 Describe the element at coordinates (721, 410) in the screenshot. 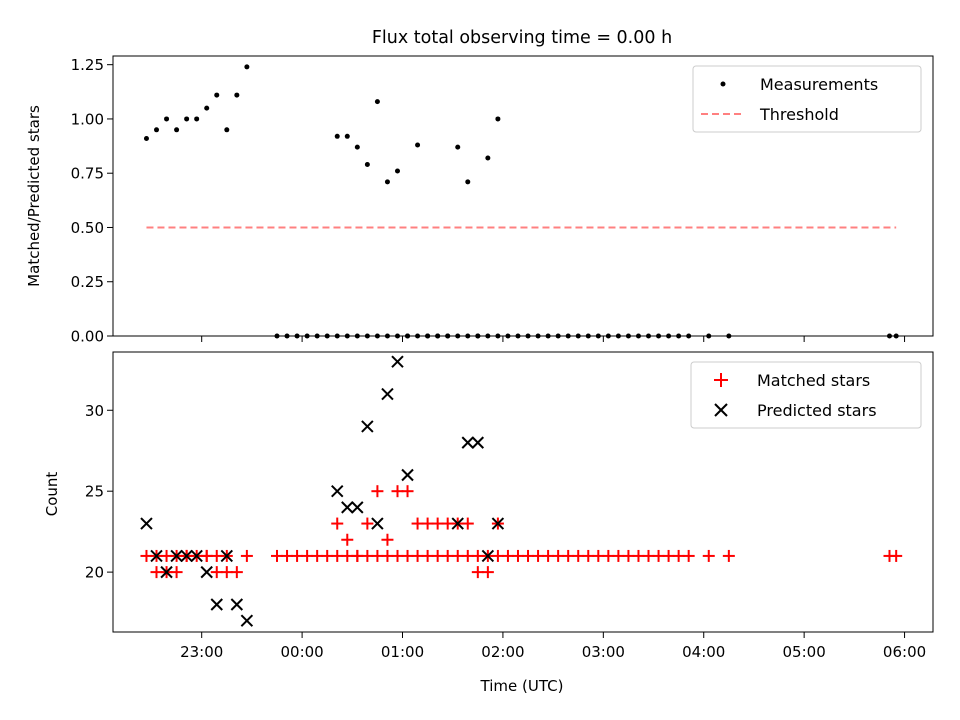

I see `legend-predicted-marker` at that location.